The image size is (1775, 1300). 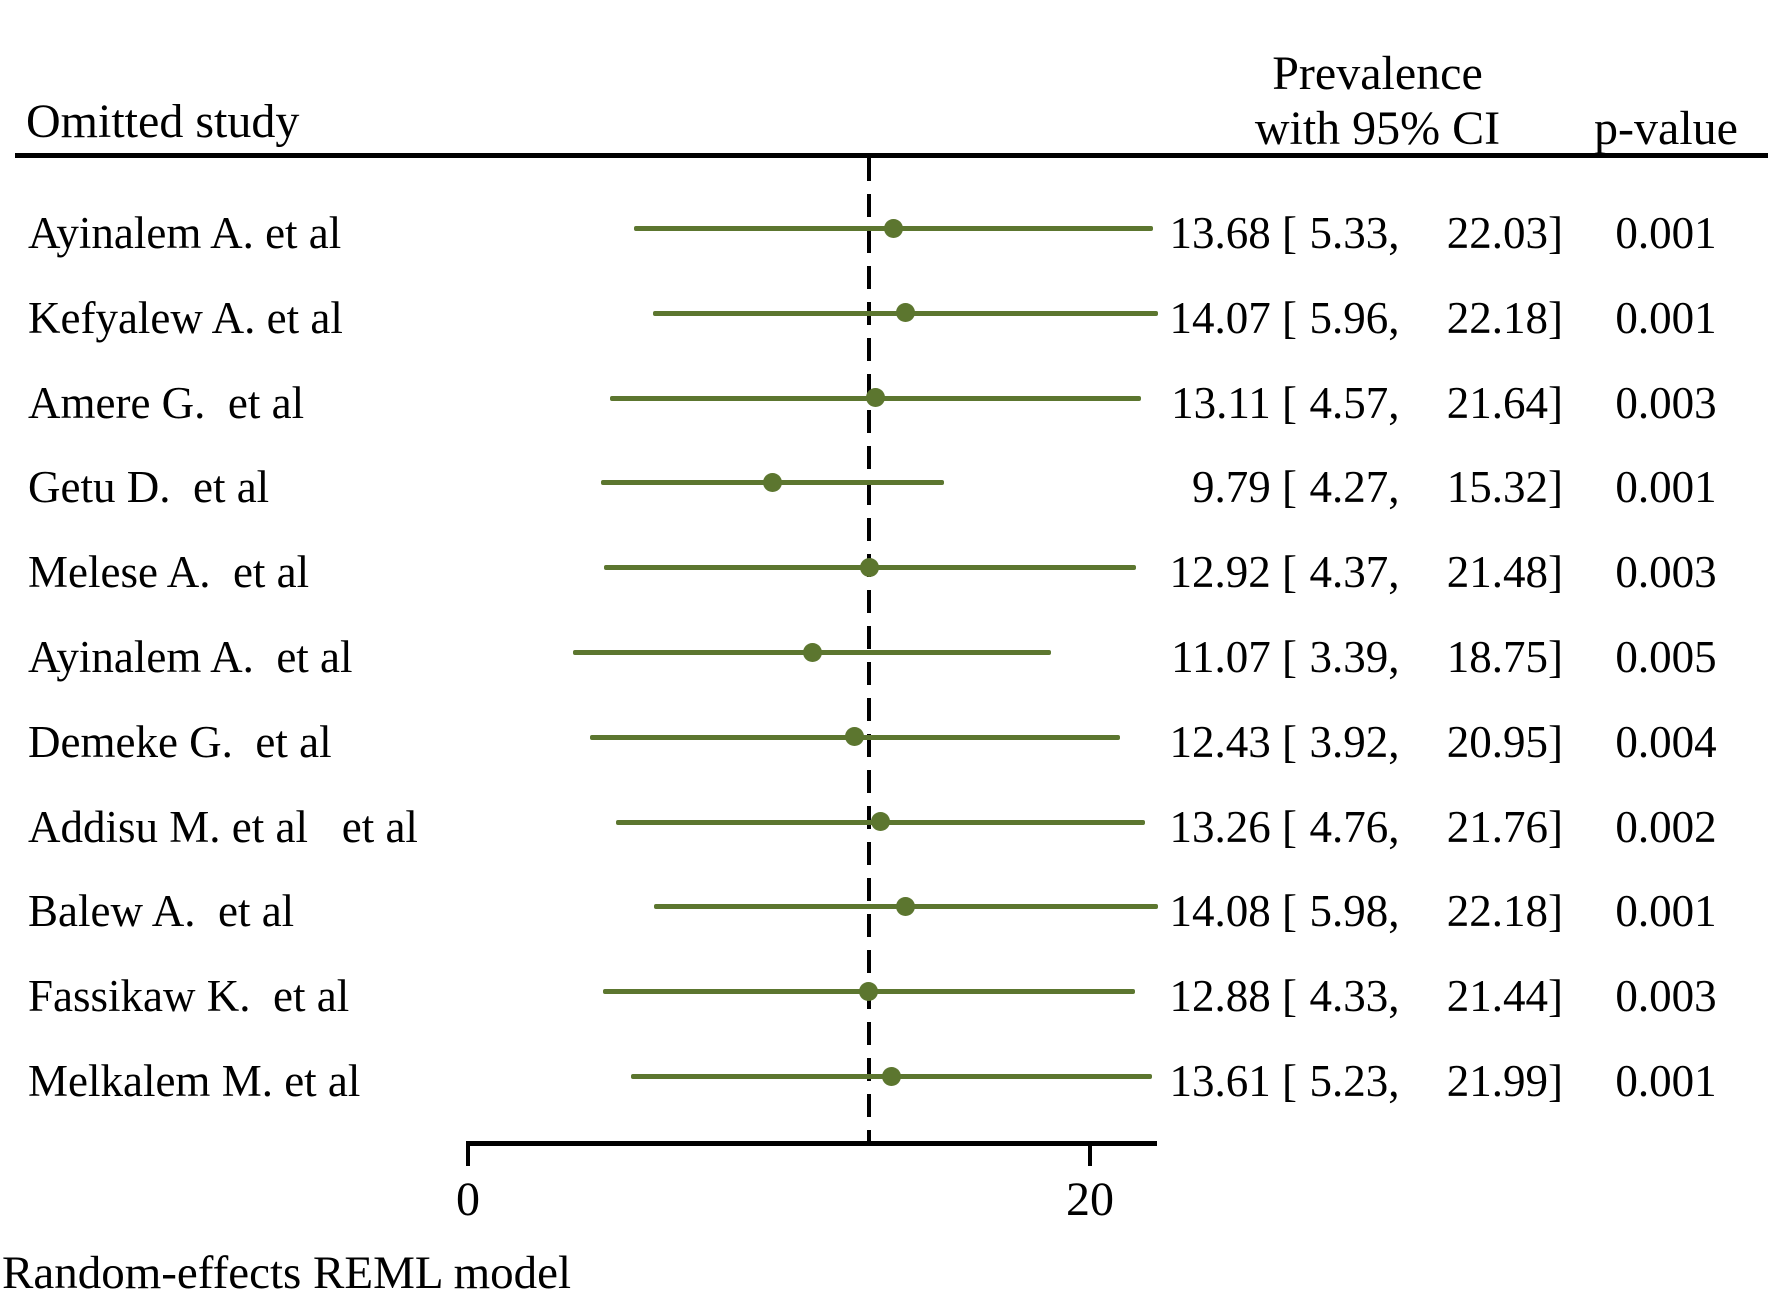 What do you see at coordinates (1367, 402) in the screenshot?
I see `ci-text: 13.11 [ 4.57, 21.64]` at bounding box center [1367, 402].